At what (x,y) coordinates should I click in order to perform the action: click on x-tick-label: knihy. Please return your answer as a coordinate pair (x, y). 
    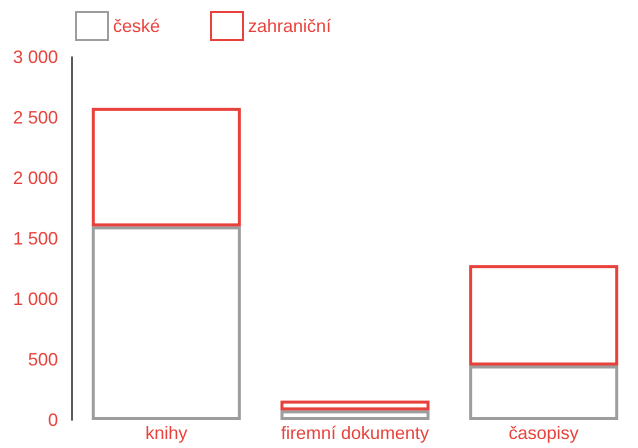
    Looking at the image, I should click on (166, 433).